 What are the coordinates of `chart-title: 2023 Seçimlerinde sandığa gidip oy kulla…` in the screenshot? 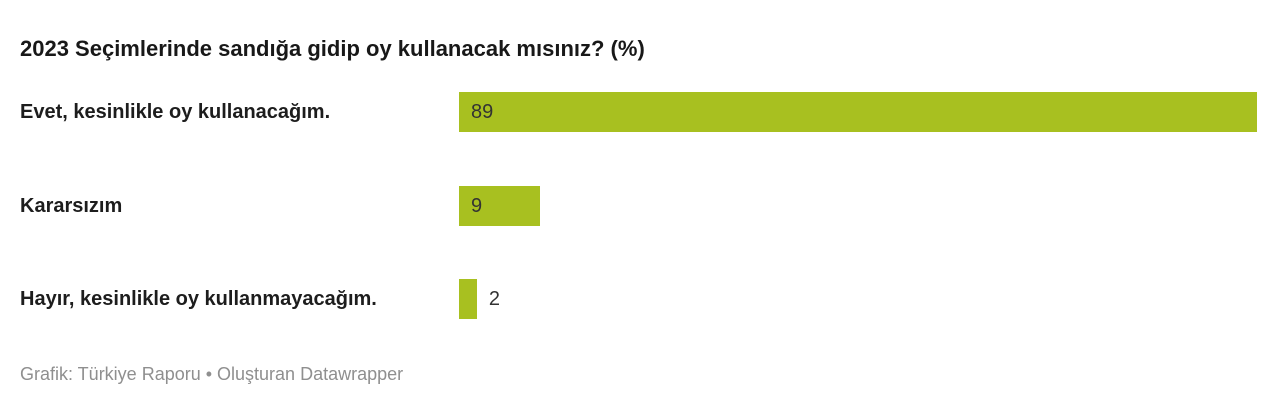 It's located at (332, 48).